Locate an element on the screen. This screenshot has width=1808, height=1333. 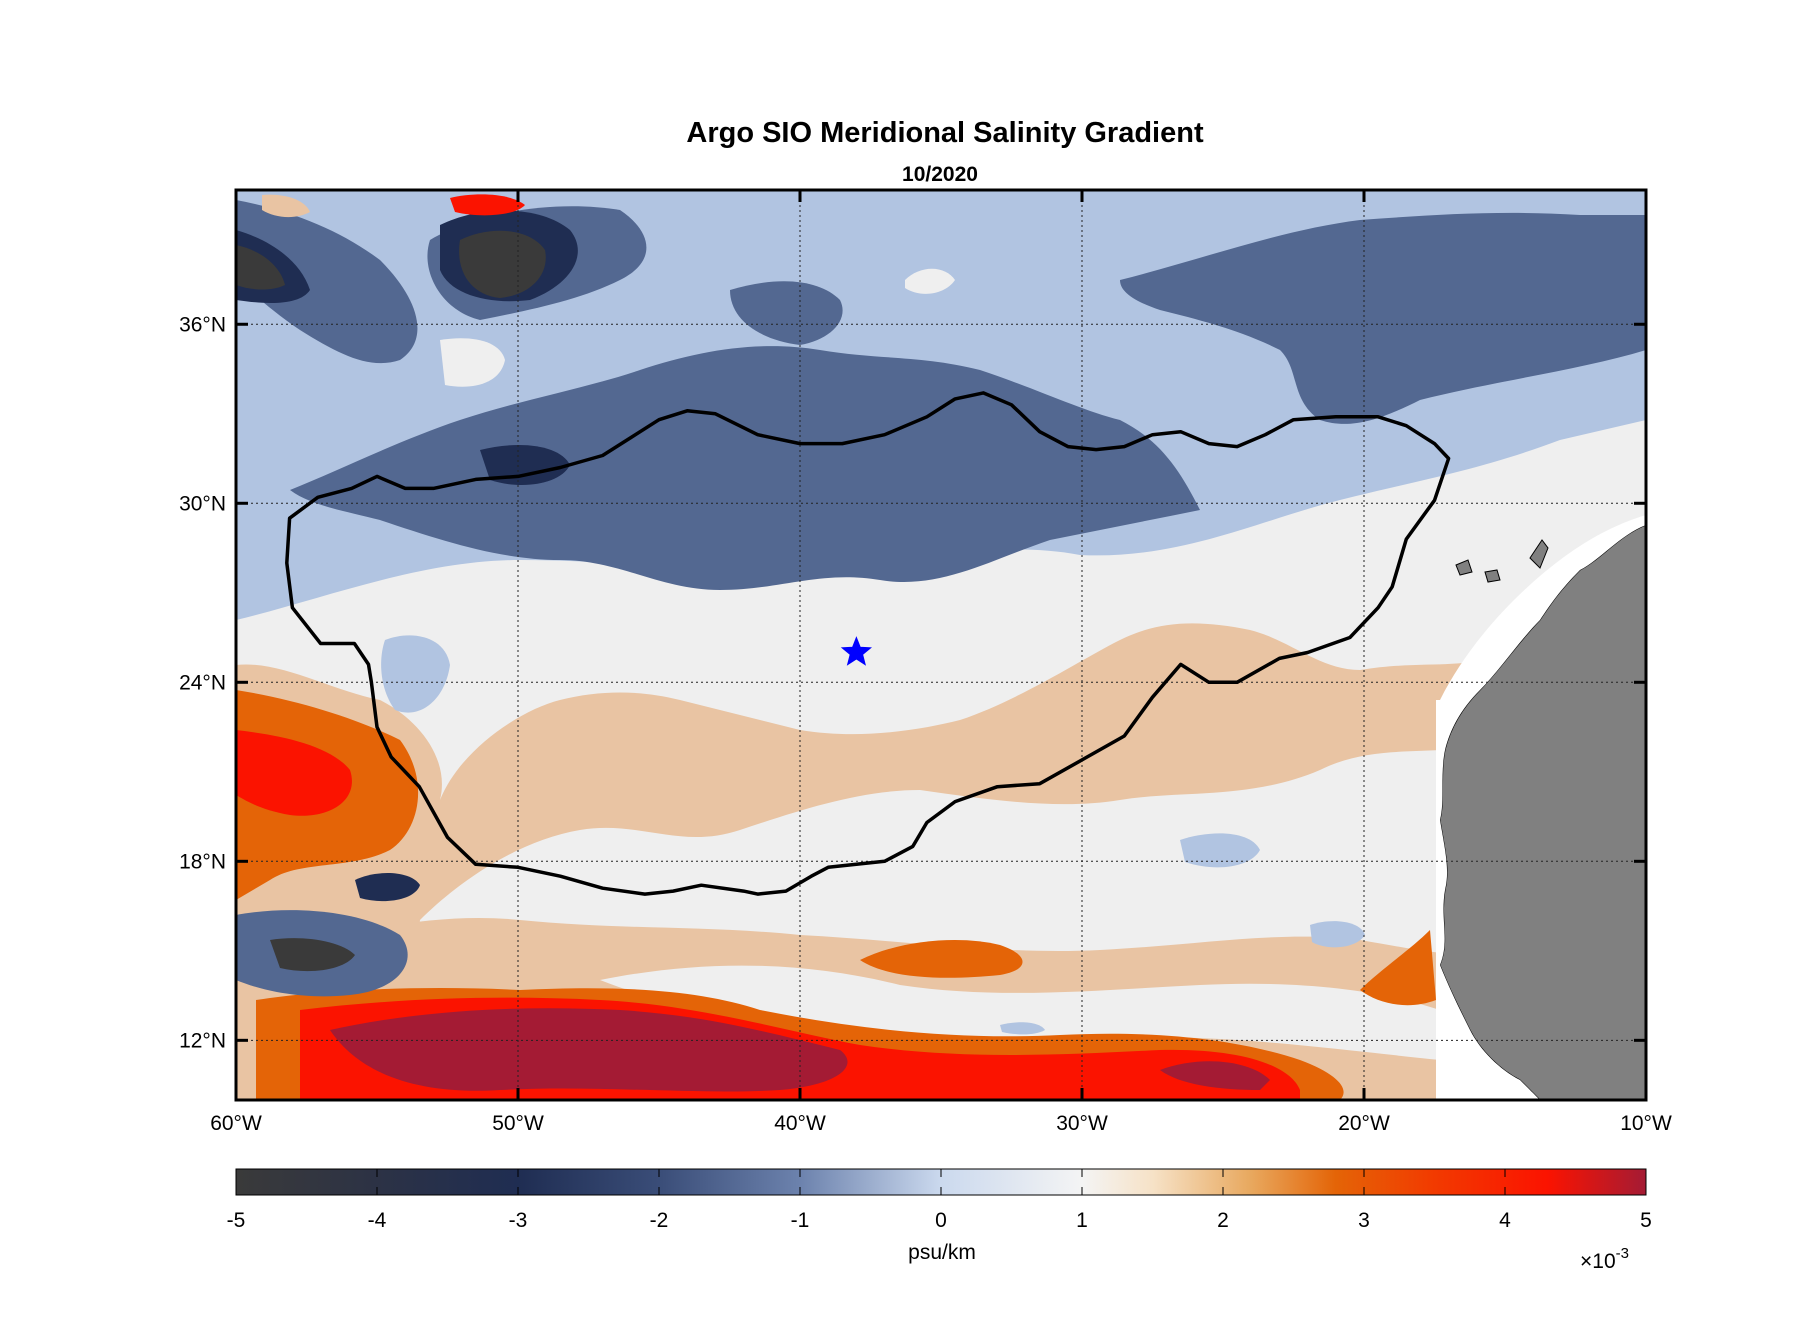
x-tick-label-1: 50°W is located at coordinates (518, 1123).